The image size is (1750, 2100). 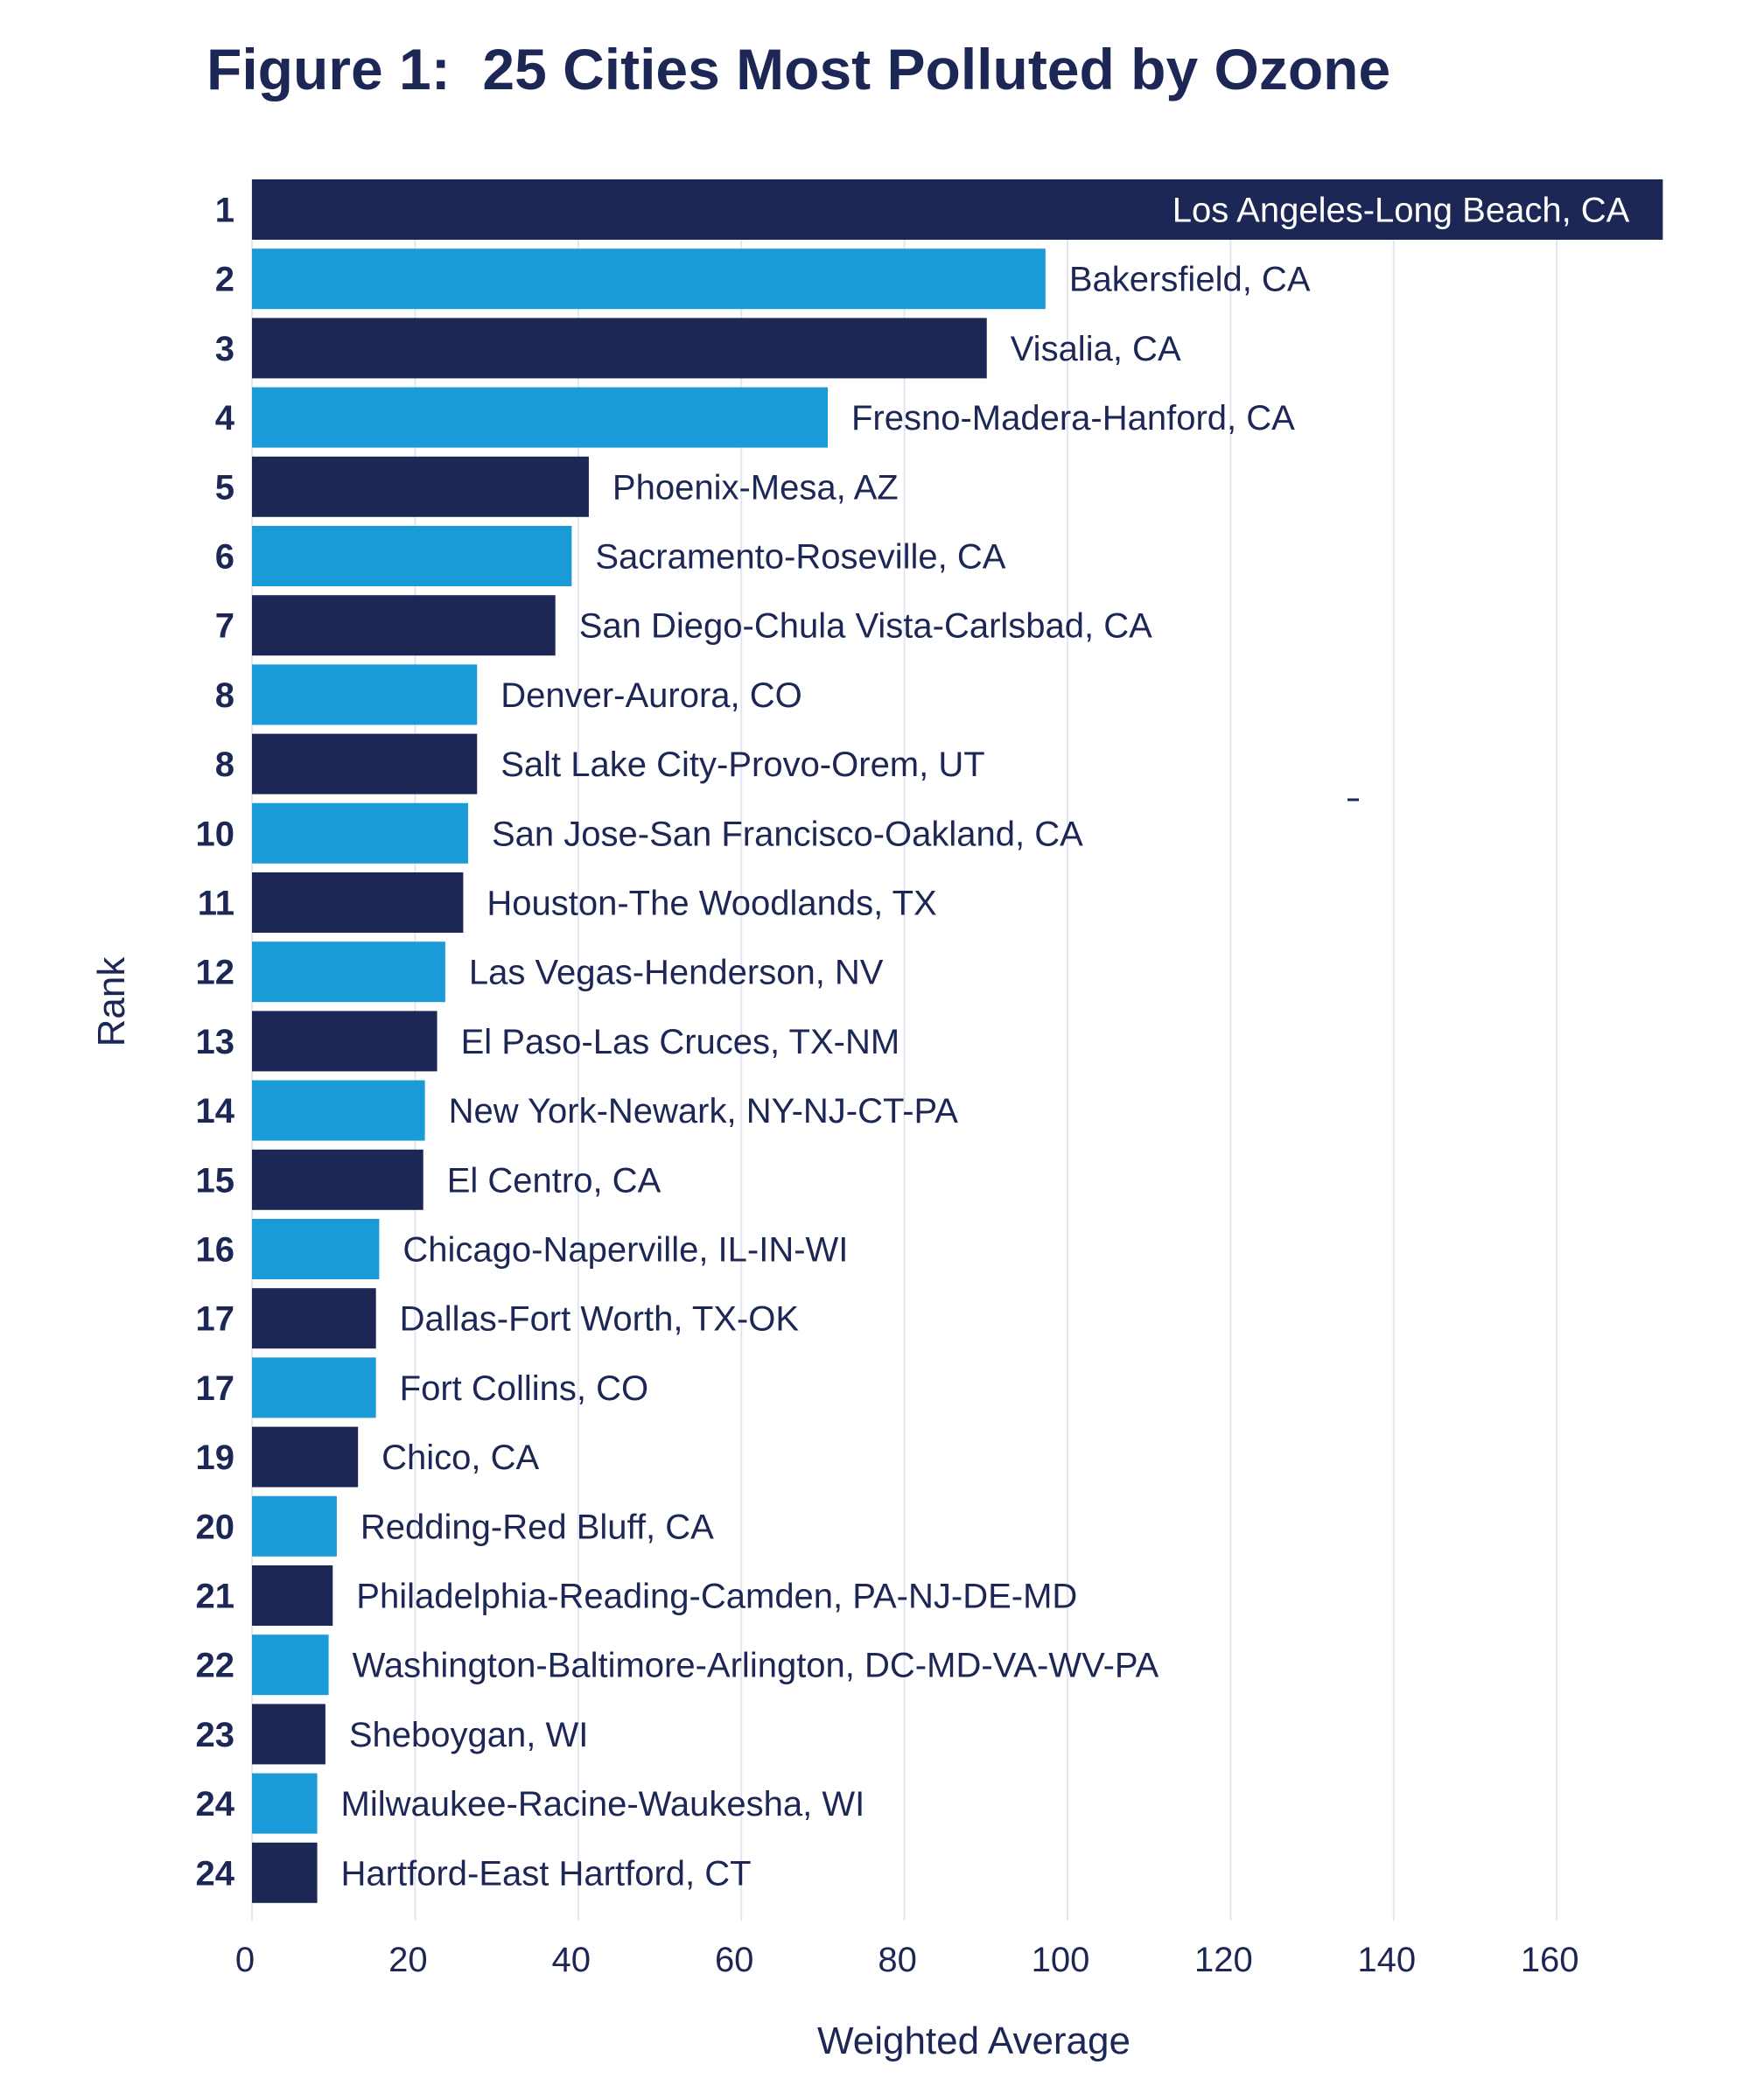 What do you see at coordinates (800, 557) in the screenshot?
I see `bar-data-label: Sacramento-Roseville, CA` at bounding box center [800, 557].